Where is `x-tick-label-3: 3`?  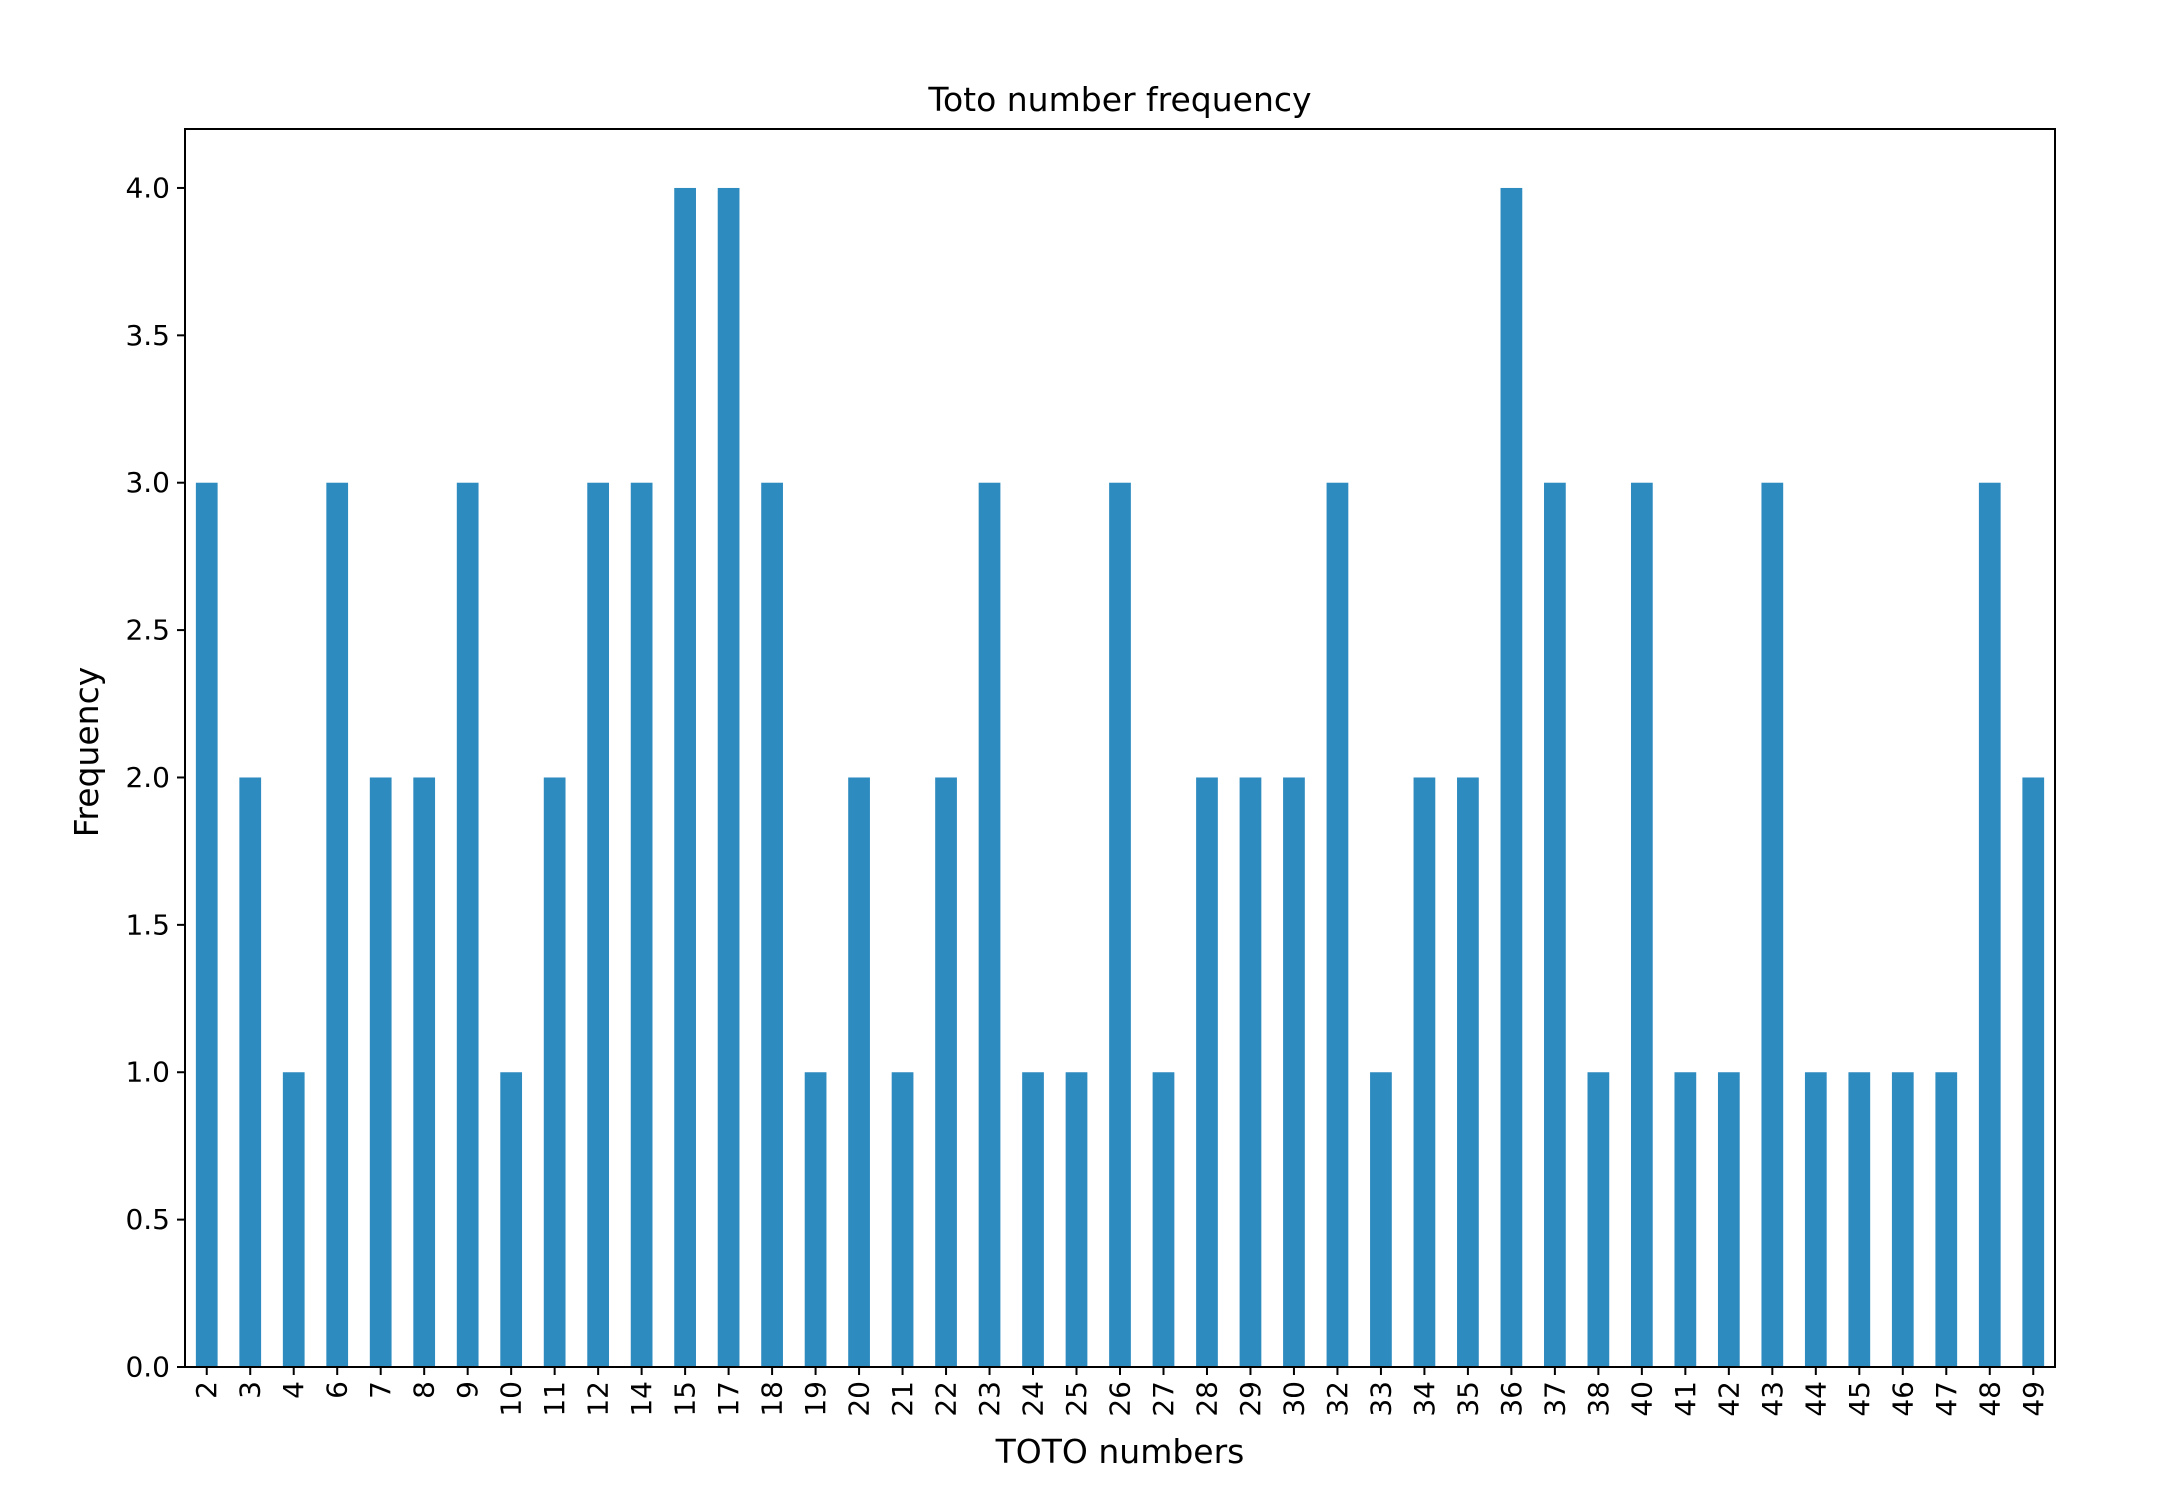
x-tick-label-3: 3 is located at coordinates (250, 1390).